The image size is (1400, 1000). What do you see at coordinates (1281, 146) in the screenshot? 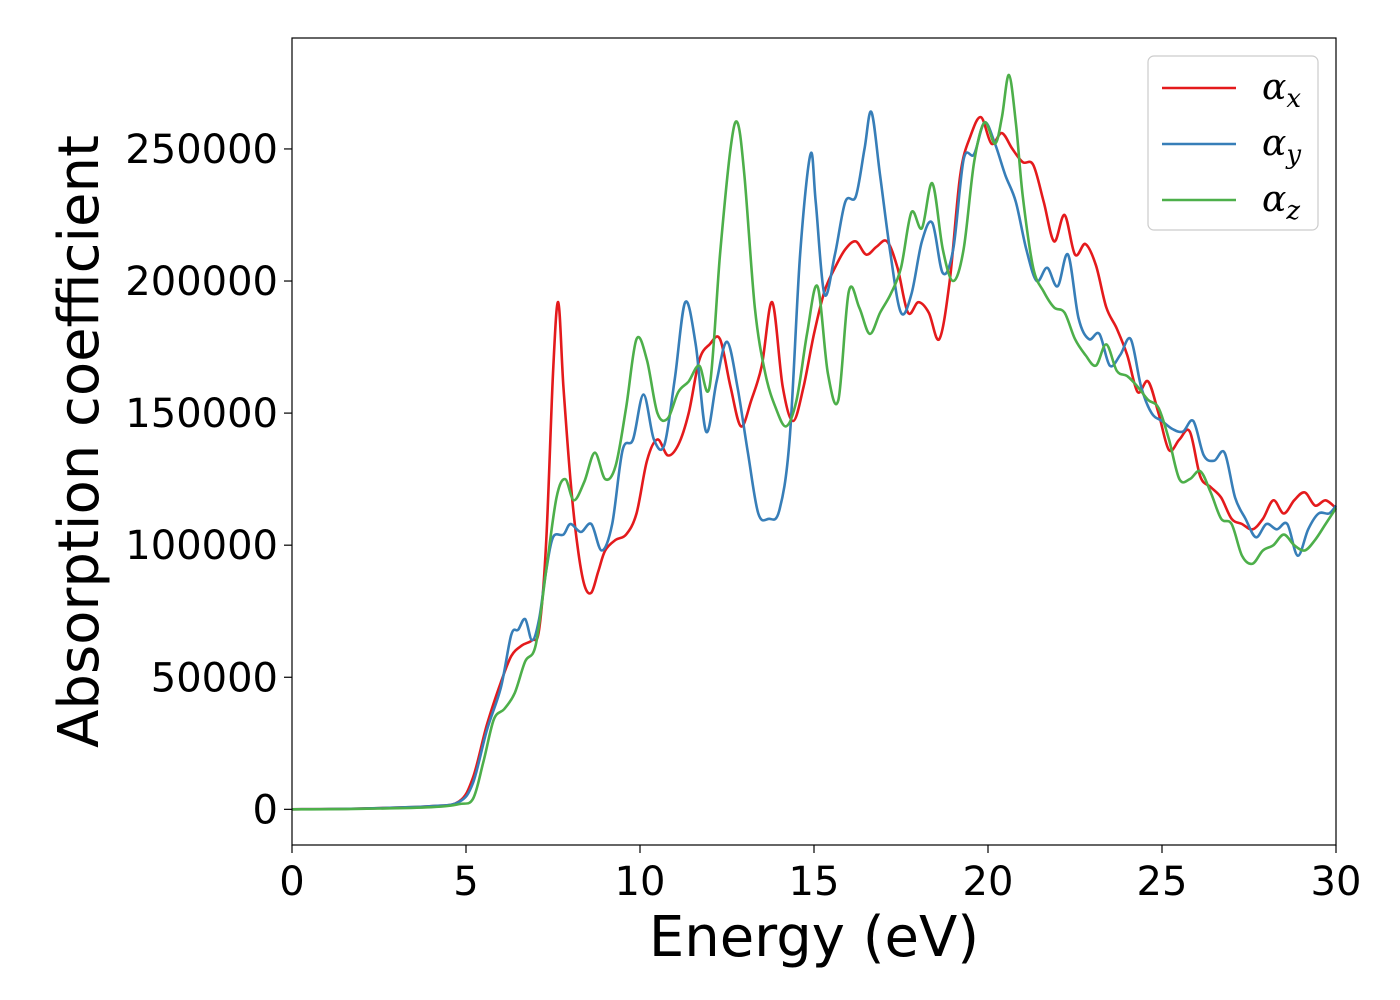
I see `legend-label-alpha-y: αy` at bounding box center [1281, 146].